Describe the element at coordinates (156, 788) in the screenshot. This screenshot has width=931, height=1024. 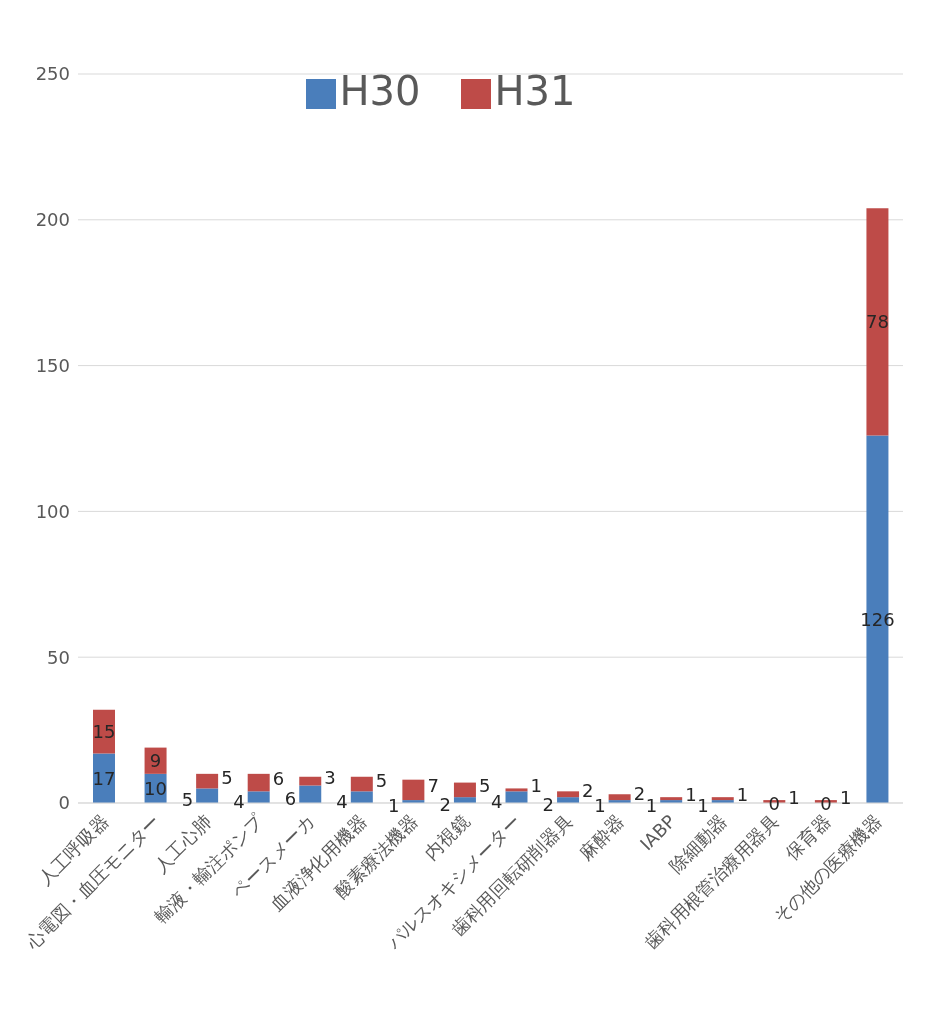
I see `data-label: 10` at that location.